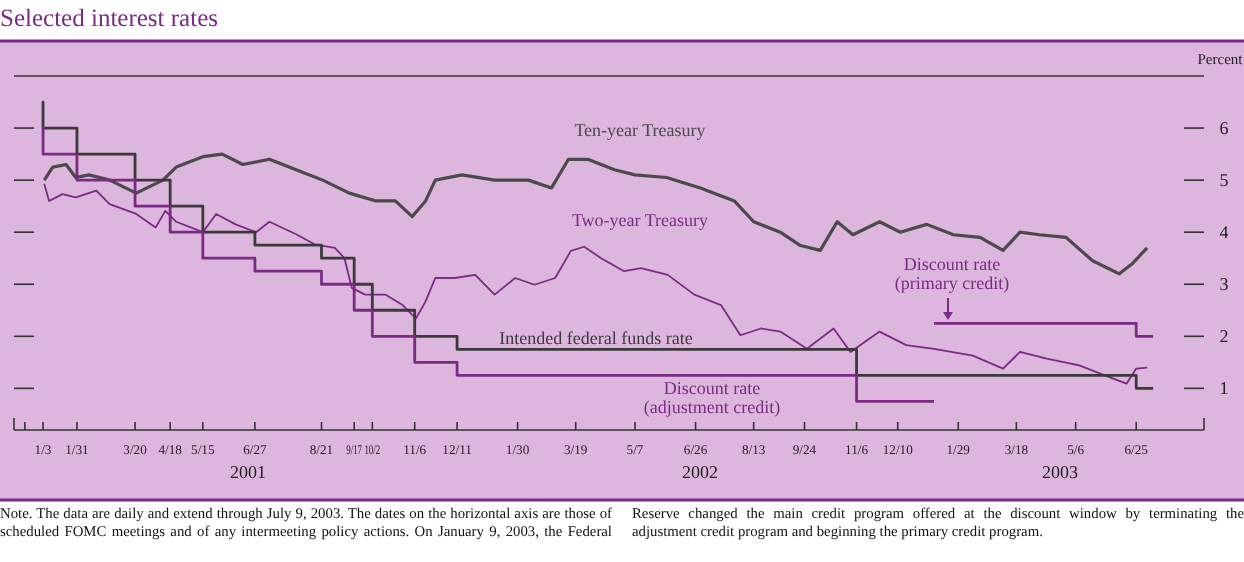 The height and width of the screenshot is (562, 1244). Describe the element at coordinates (1224, 232) in the screenshot. I see `y-tick-label: 4` at that location.